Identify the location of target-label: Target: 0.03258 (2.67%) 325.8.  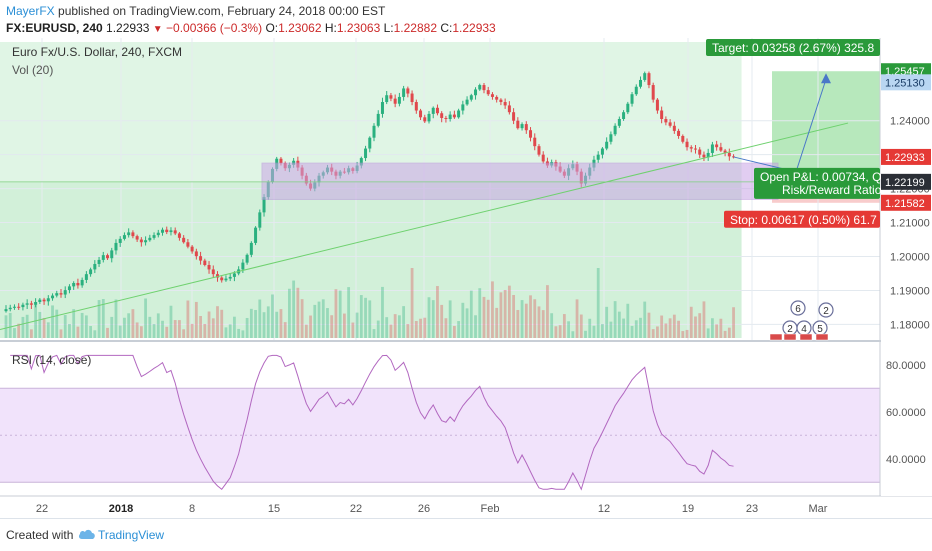
(793, 48).